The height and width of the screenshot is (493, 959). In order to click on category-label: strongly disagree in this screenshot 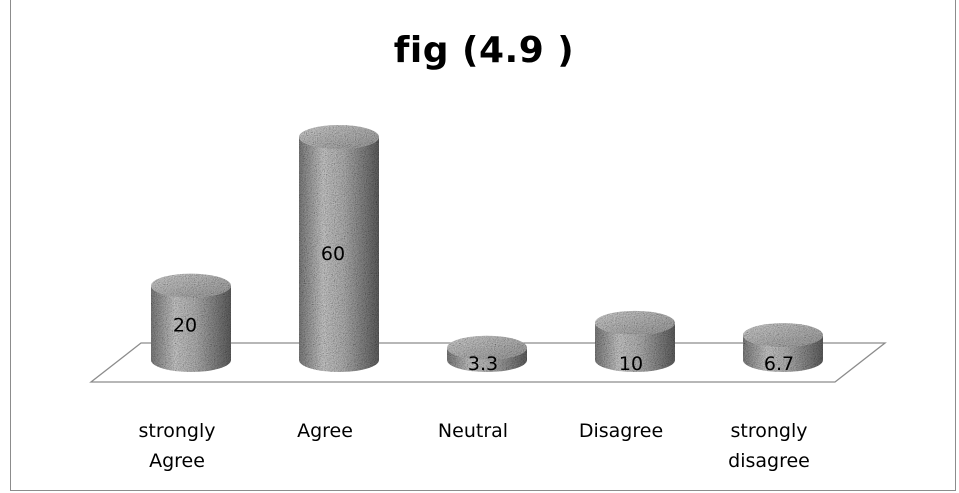, I will do `click(769, 446)`.